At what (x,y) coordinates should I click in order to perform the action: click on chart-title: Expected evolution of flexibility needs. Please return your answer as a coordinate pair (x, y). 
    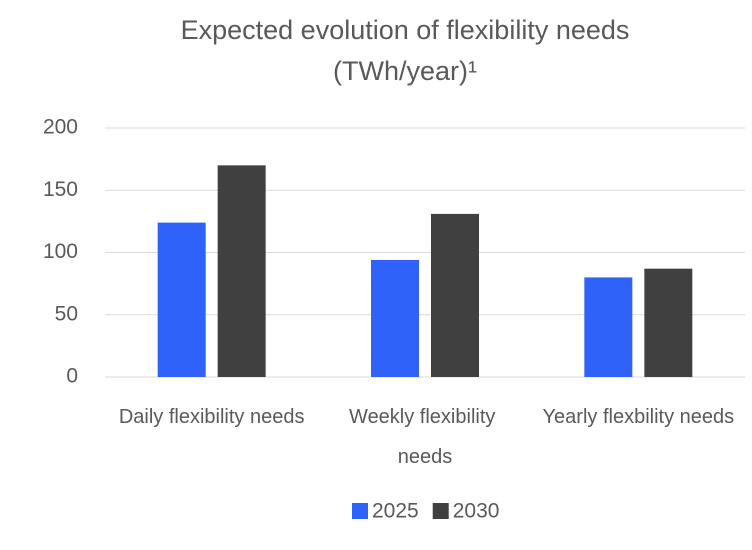
    Looking at the image, I should click on (405, 30).